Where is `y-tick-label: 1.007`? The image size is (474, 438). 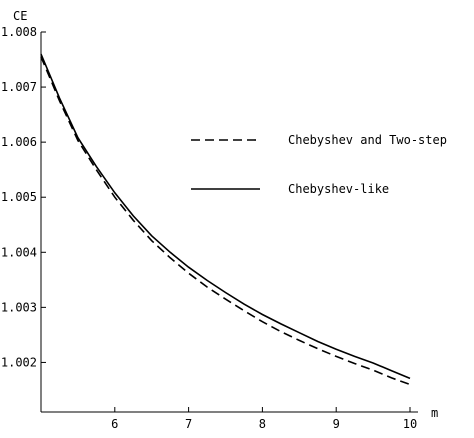
y-tick-label: 1.007 is located at coordinates (19, 87).